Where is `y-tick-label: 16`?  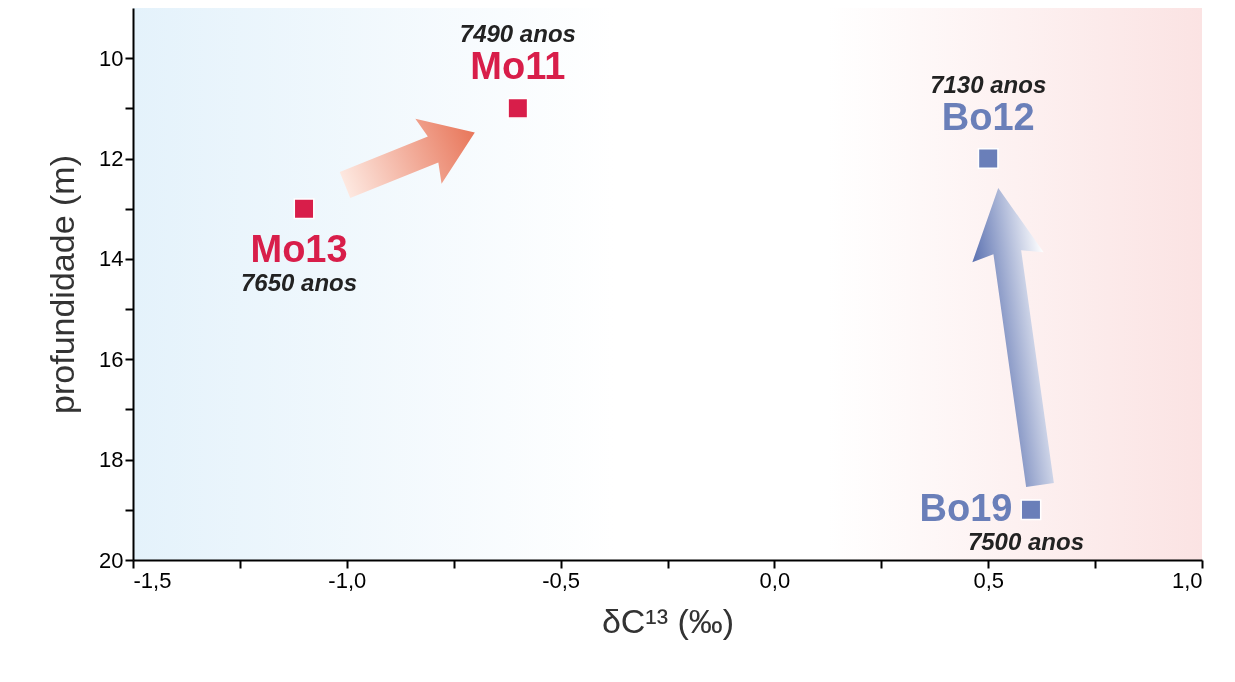 y-tick-label: 16 is located at coordinates (111, 359).